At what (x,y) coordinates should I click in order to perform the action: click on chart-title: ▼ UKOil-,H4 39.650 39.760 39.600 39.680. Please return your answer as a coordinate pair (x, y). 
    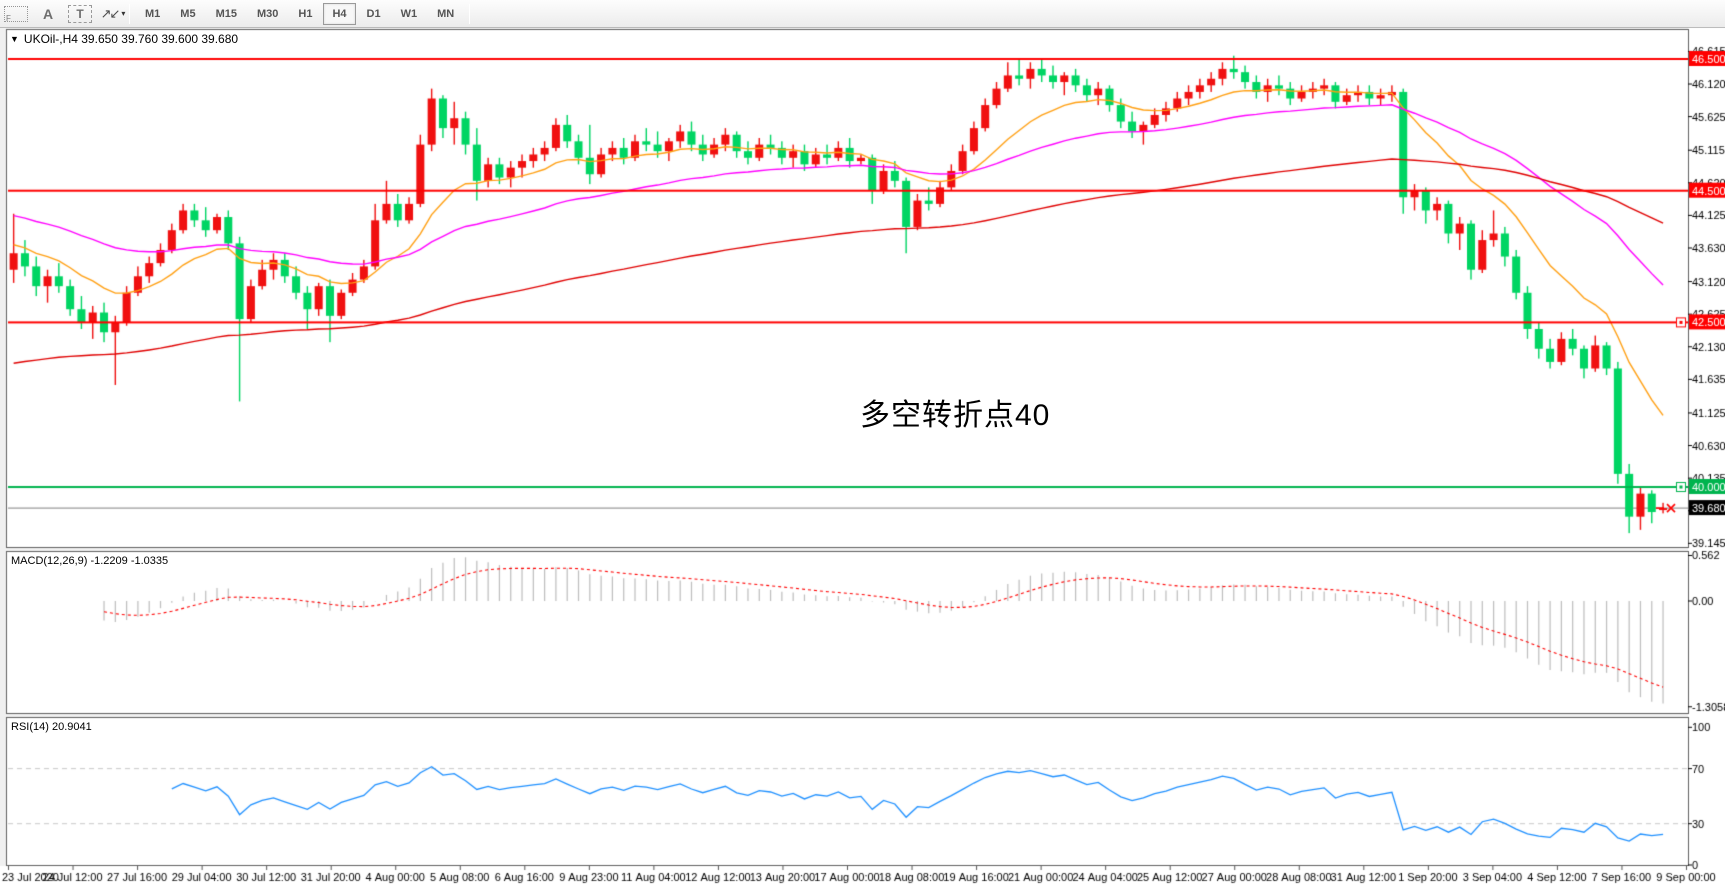
    Looking at the image, I should click on (124, 39).